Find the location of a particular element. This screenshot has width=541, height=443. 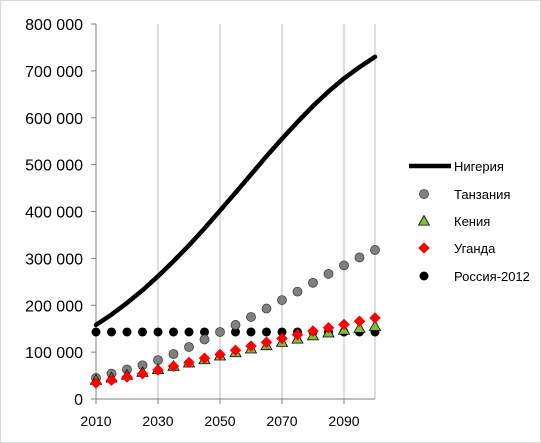

legend-entry-2: Кения is located at coordinates (453, 221).